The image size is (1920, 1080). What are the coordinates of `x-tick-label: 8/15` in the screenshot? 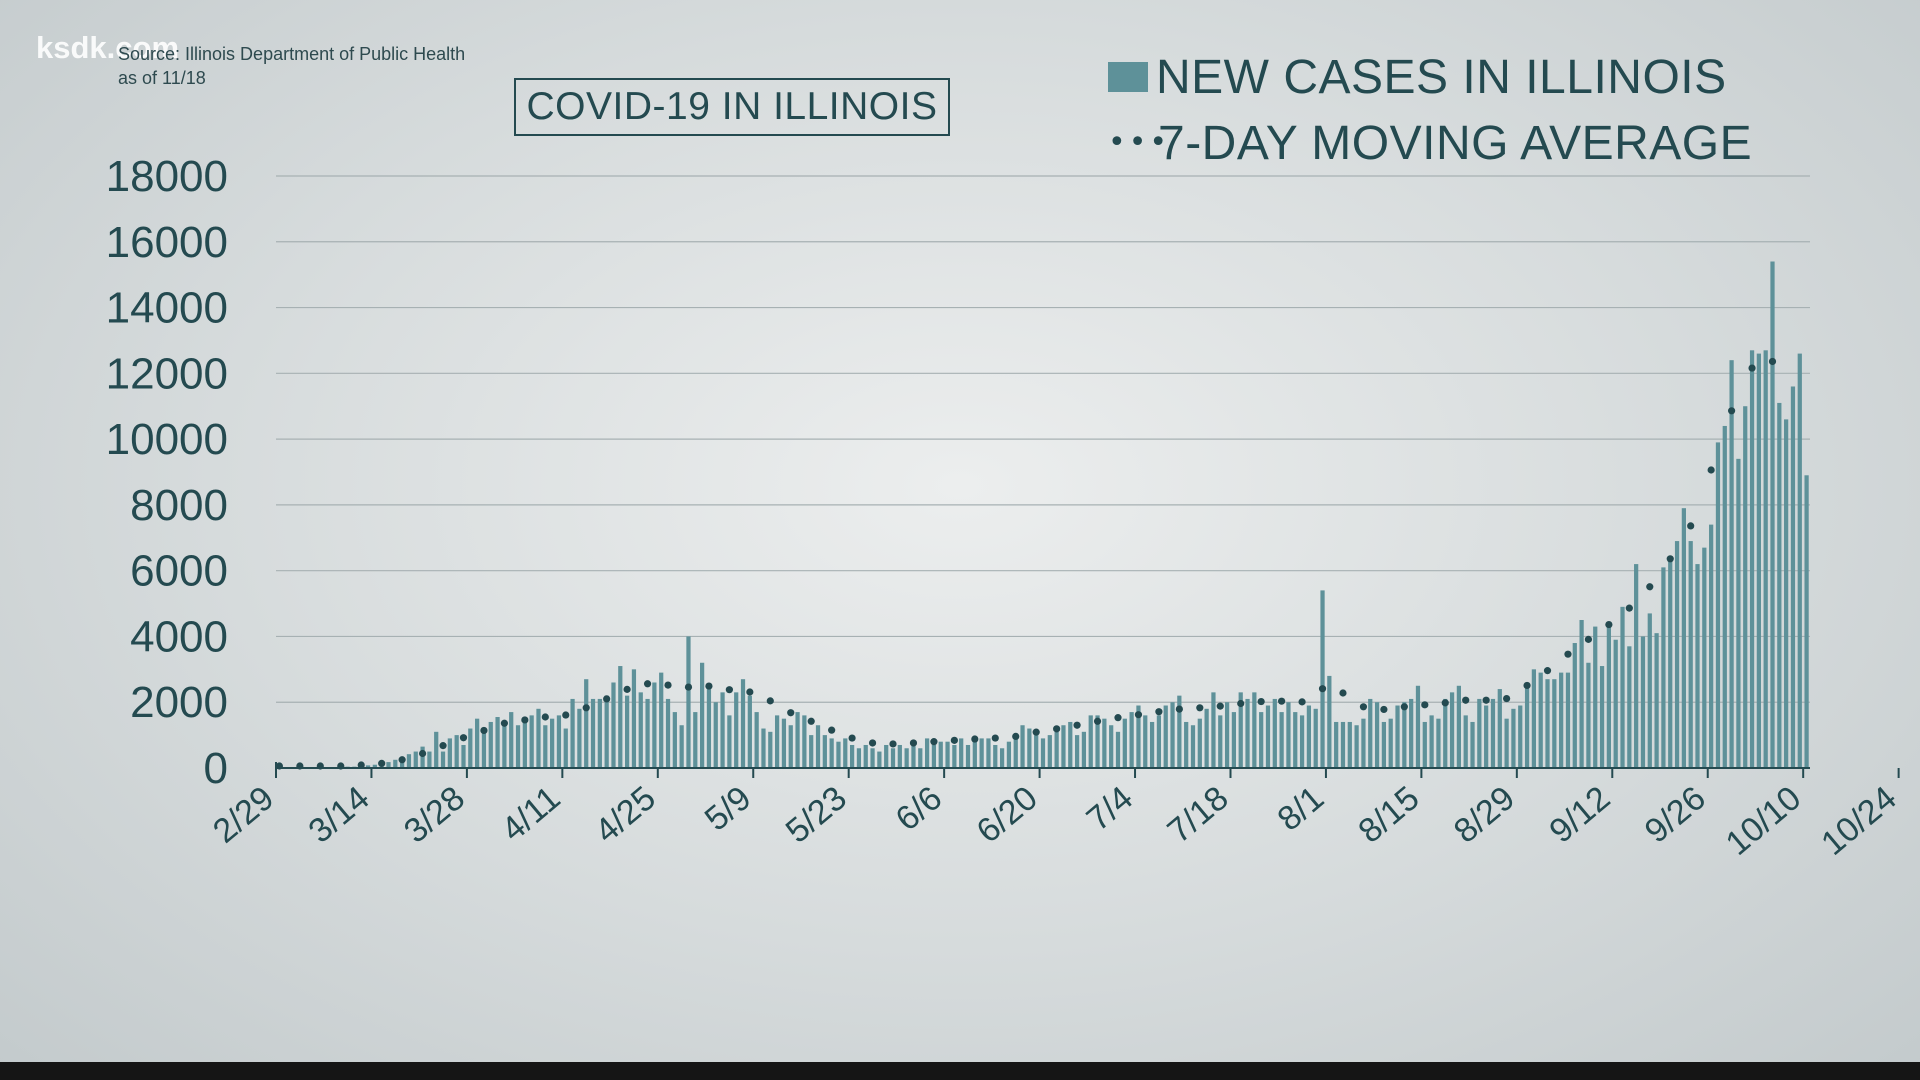 It's located at (1388, 815).